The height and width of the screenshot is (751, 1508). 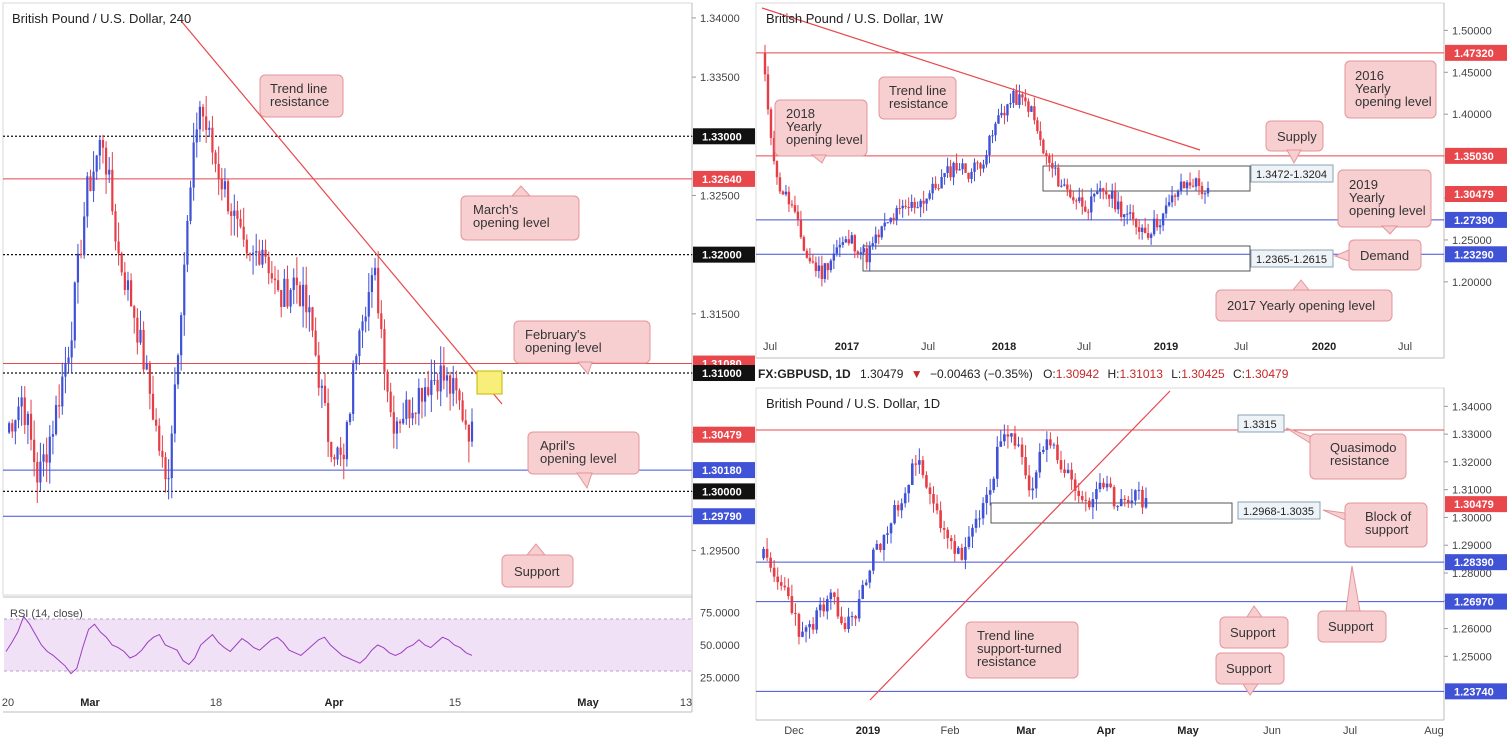 What do you see at coordinates (824, 126) in the screenshot?
I see `callout-text: 2018 Yearly opening level` at bounding box center [824, 126].